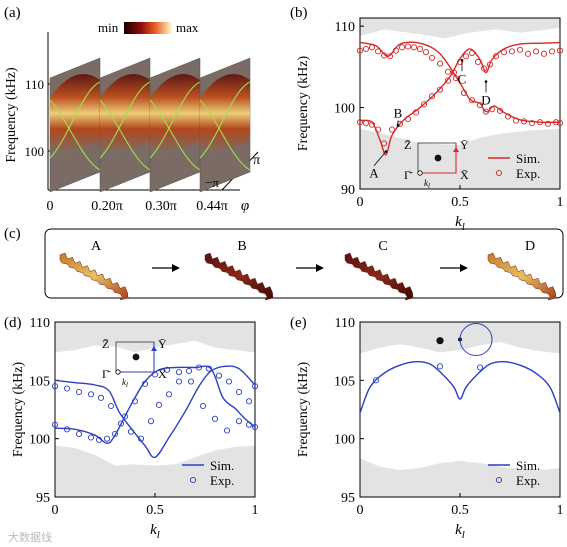 This screenshot has width=567, height=547. Describe the element at coordinates (161, 206) in the screenshot. I see `panel-a-xtick-2: 0.30π` at that location.